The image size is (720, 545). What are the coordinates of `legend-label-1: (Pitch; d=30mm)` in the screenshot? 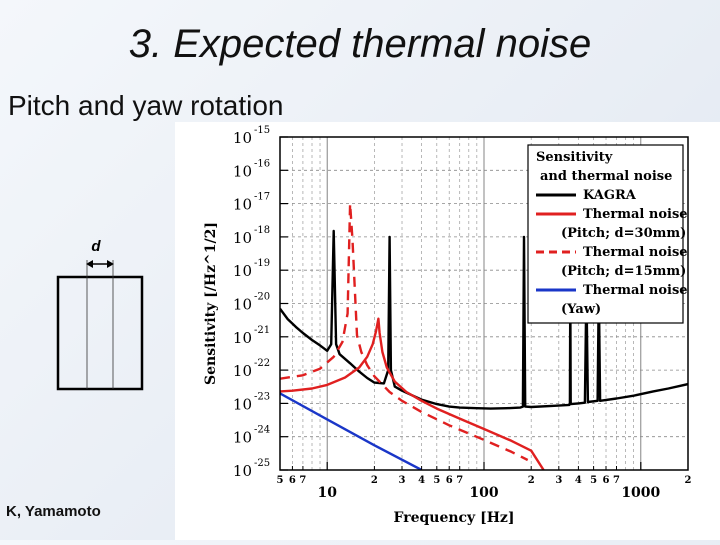 It's located at (623, 233).